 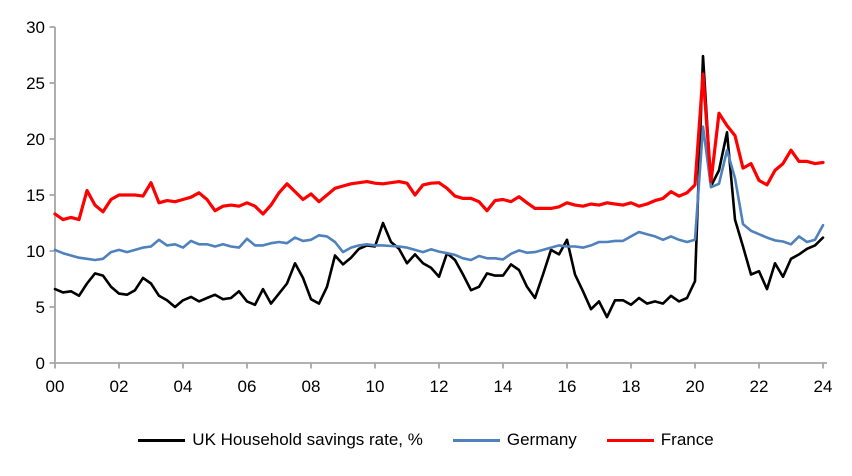 What do you see at coordinates (35, 139) in the screenshot?
I see `y-tick-label: 20` at bounding box center [35, 139].